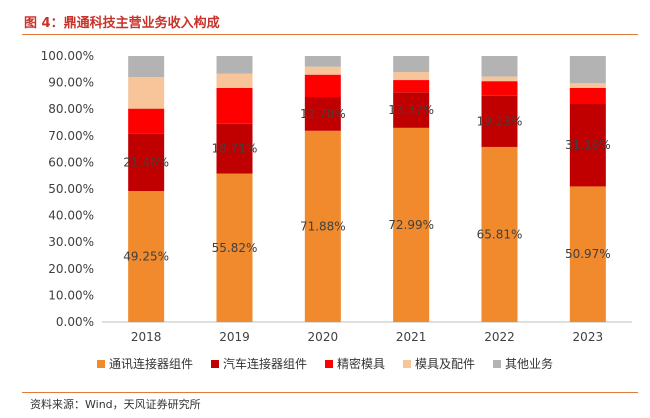 This screenshot has width=650, height=418. What do you see at coordinates (75, 322) in the screenshot?
I see `y-tick-label: 0.00%` at bounding box center [75, 322].